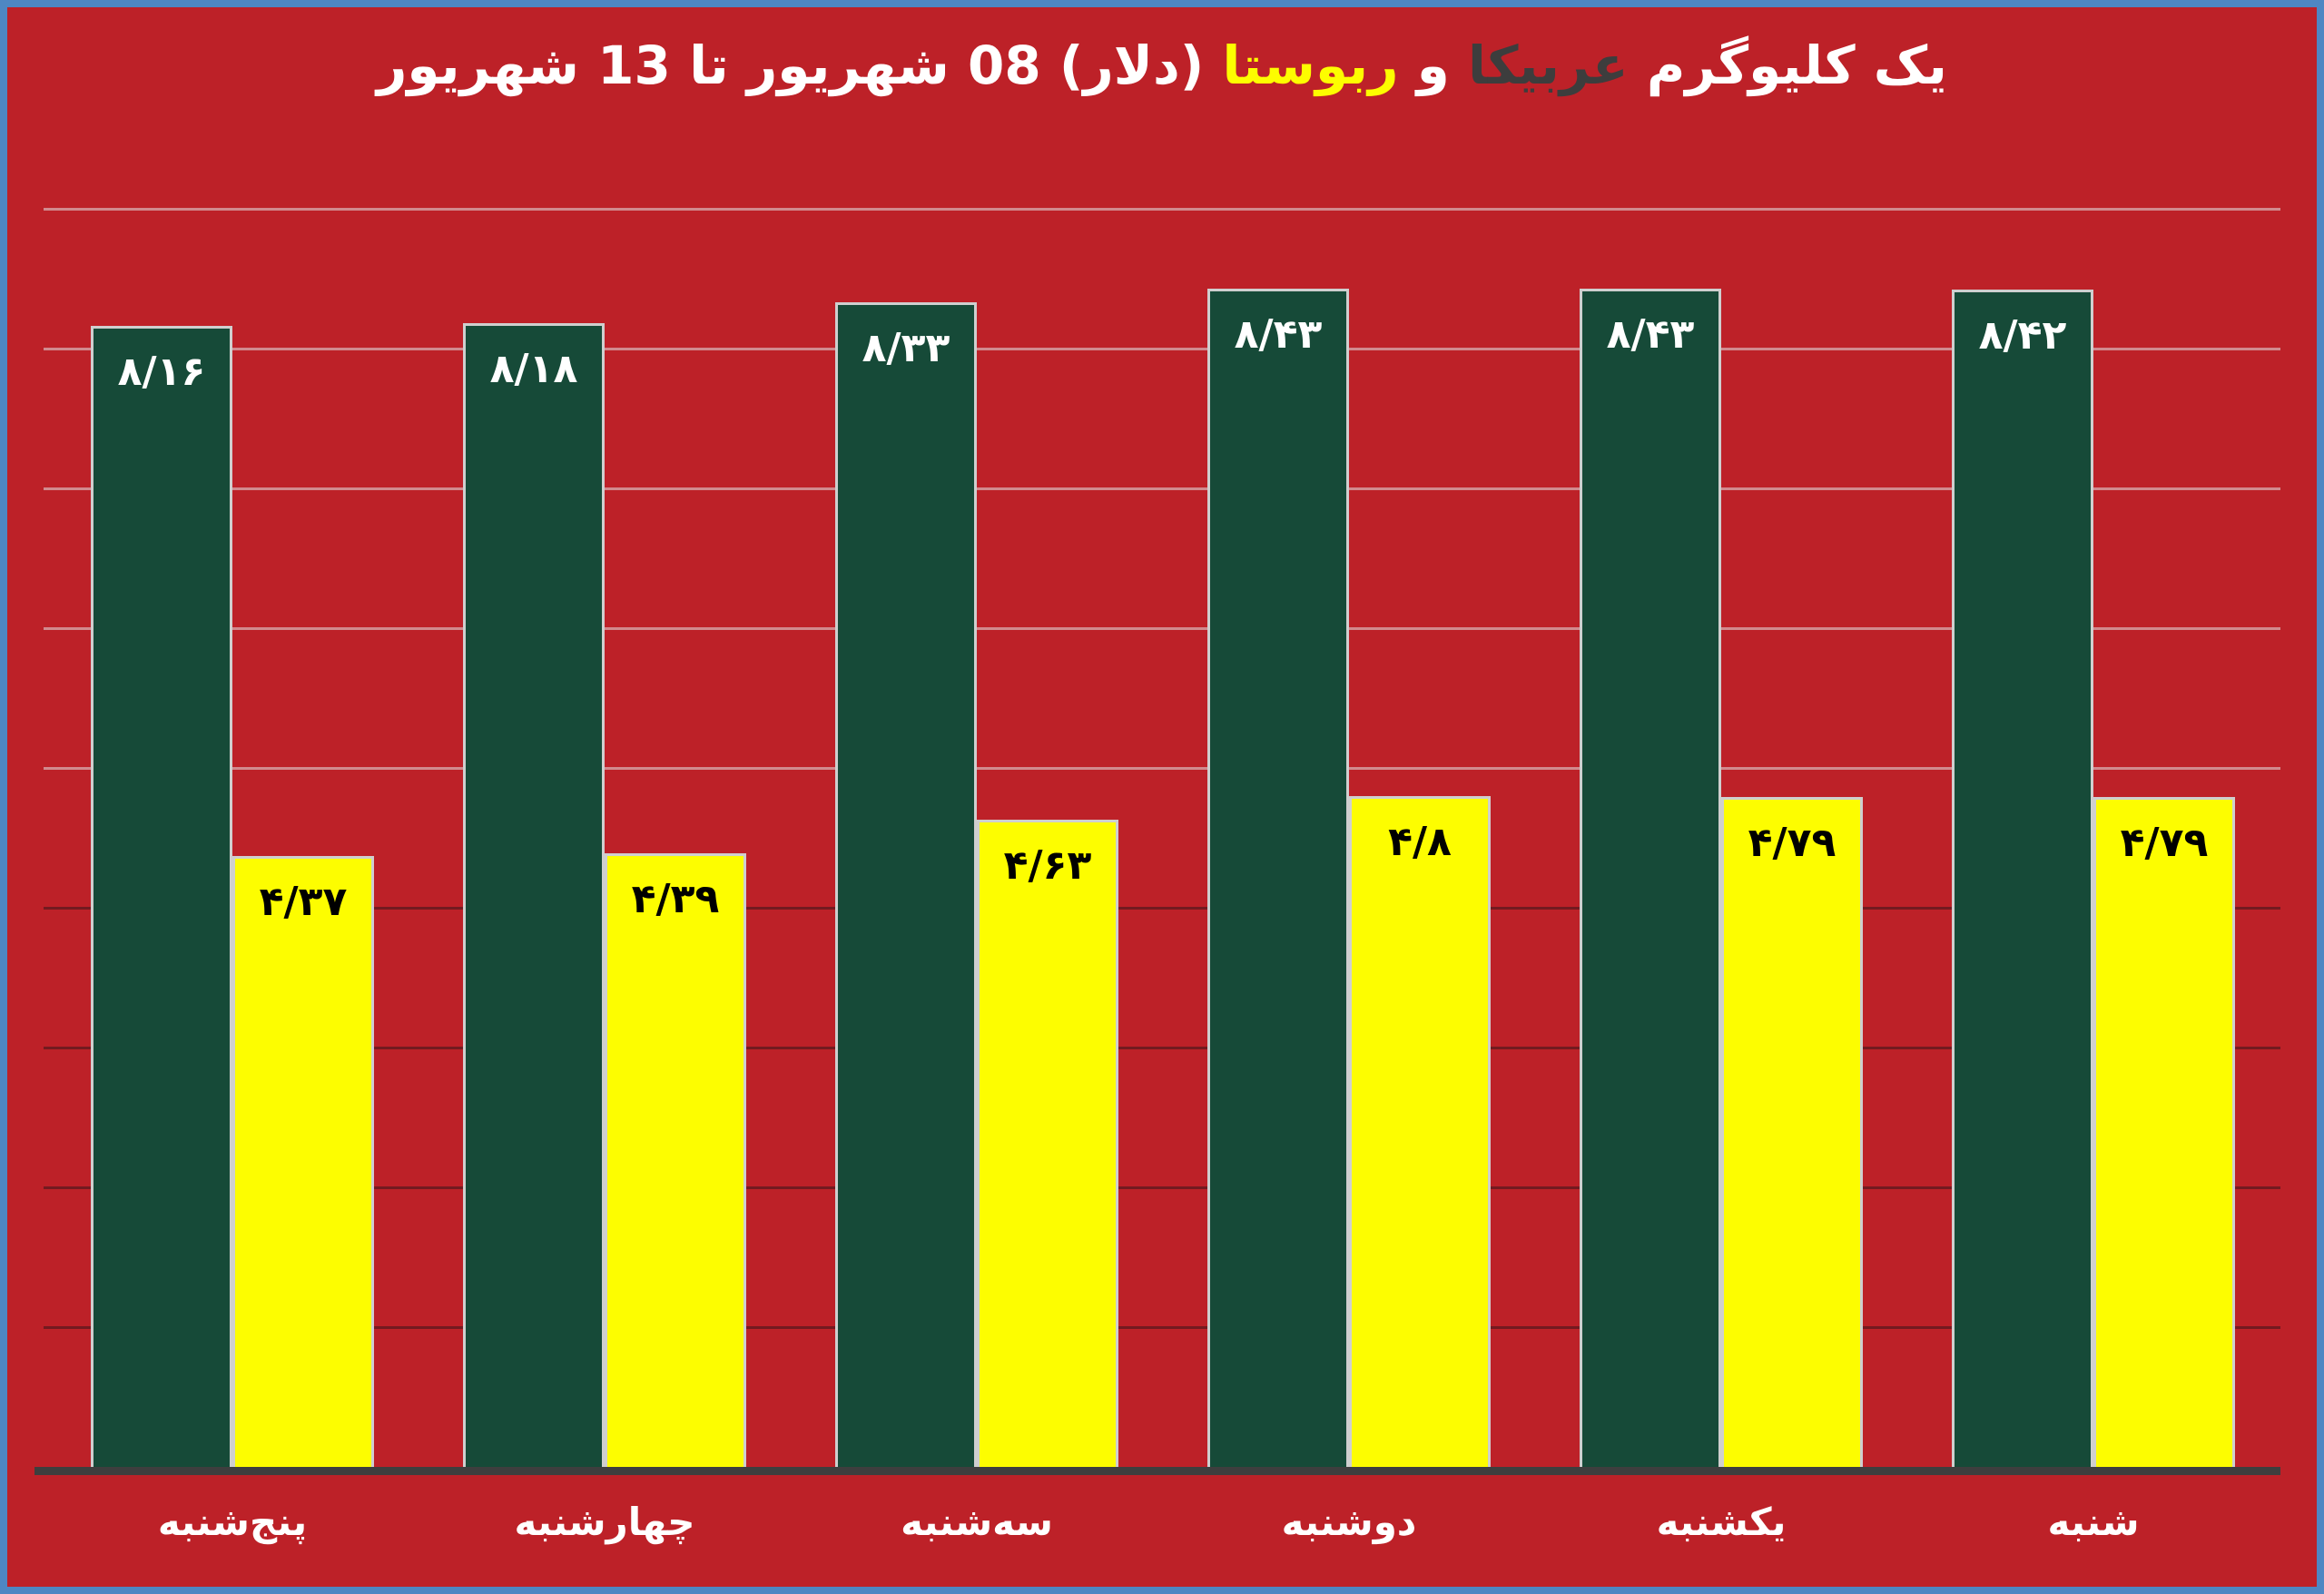  What do you see at coordinates (1047, 866) in the screenshot?
I see `bar-value-label: ۴/۶۳` at bounding box center [1047, 866].